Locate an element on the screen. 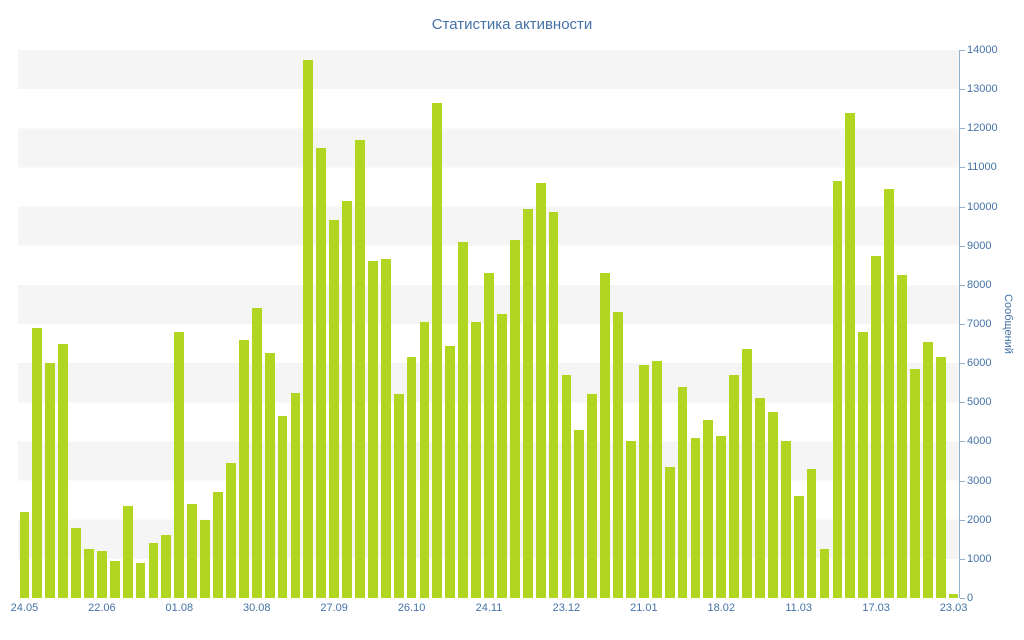 This screenshot has width=1024, height=640. y-axis-label: 11000 is located at coordinates (982, 167).